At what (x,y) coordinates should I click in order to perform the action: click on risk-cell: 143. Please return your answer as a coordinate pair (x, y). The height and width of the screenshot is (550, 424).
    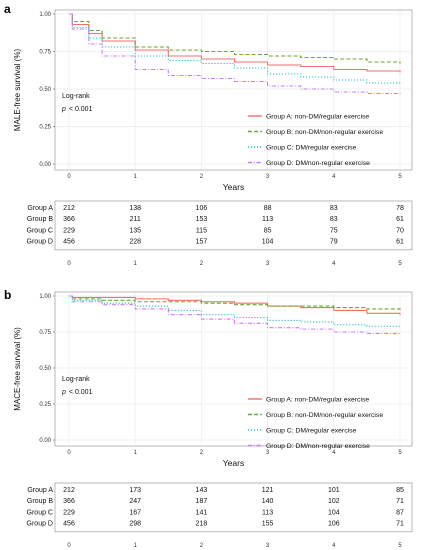
    Looking at the image, I should click on (202, 490).